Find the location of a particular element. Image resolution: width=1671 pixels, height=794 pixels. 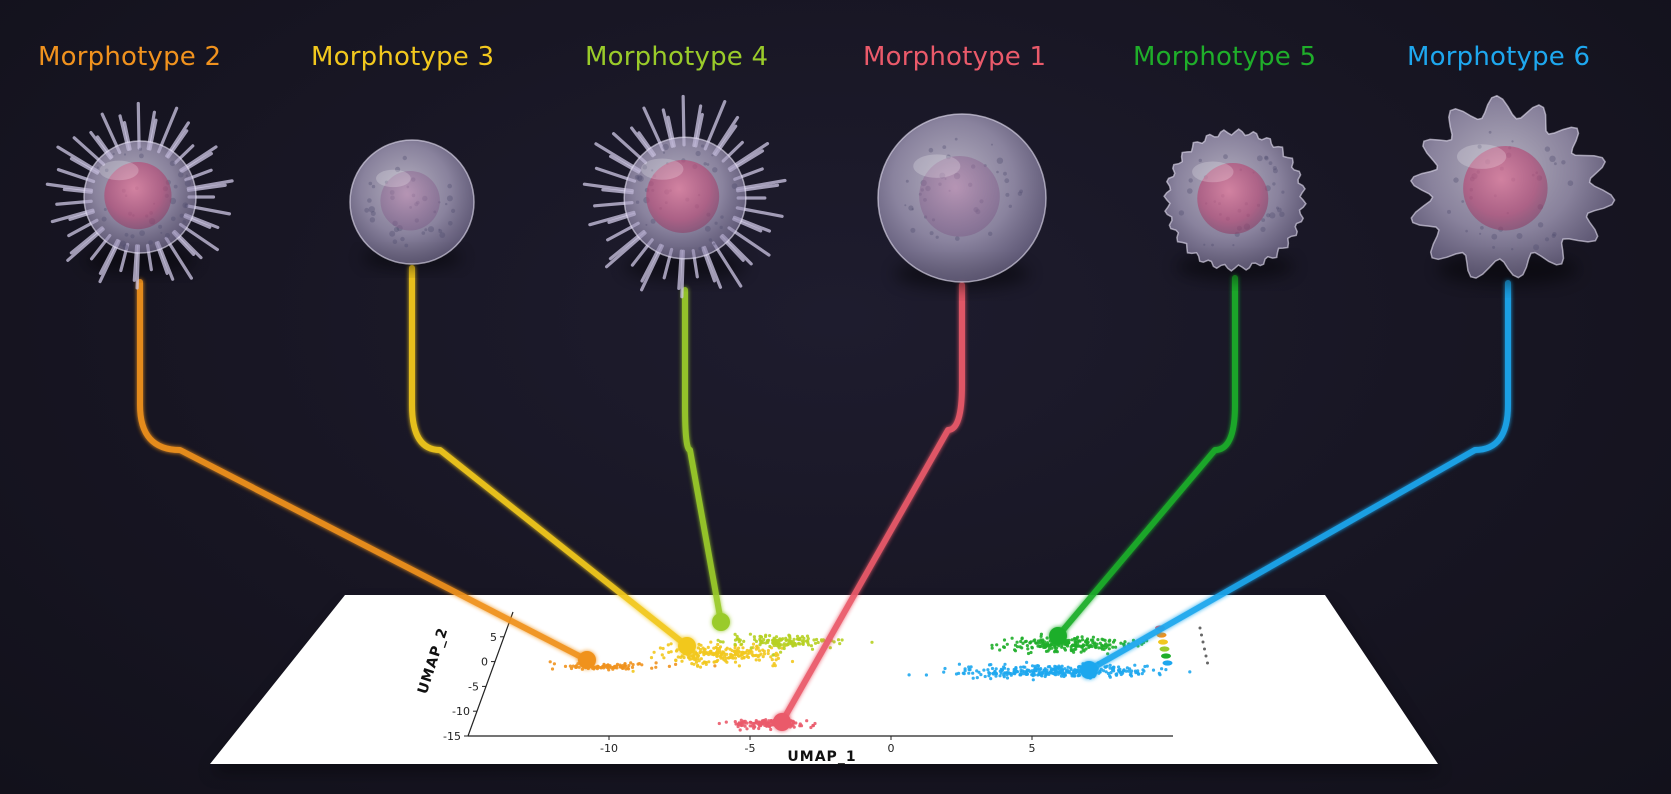

legend-swatch is located at coordinates (1167, 663).